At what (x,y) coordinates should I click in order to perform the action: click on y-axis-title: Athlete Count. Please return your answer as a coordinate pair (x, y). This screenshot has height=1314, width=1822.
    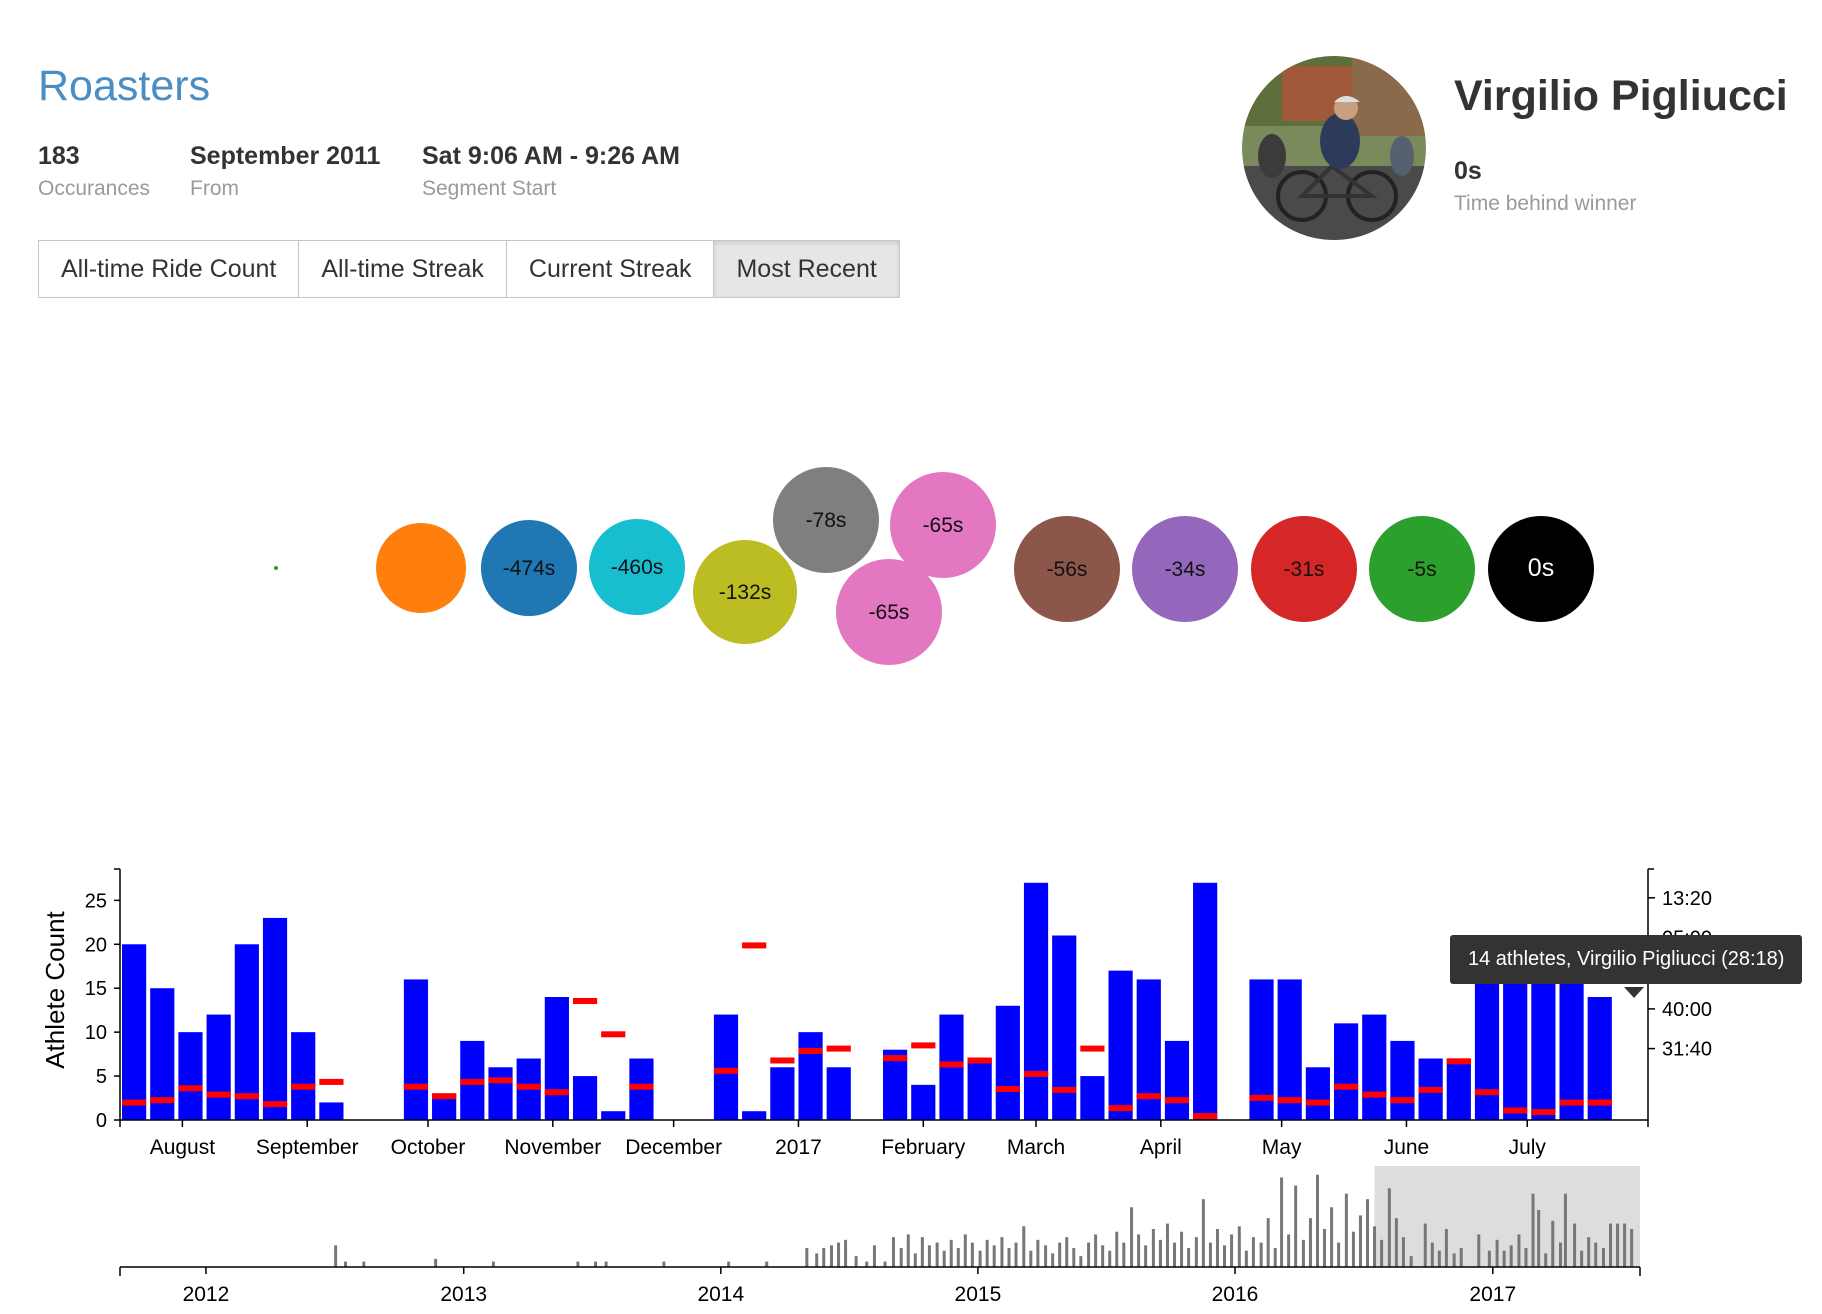
    Looking at the image, I should click on (55, 989).